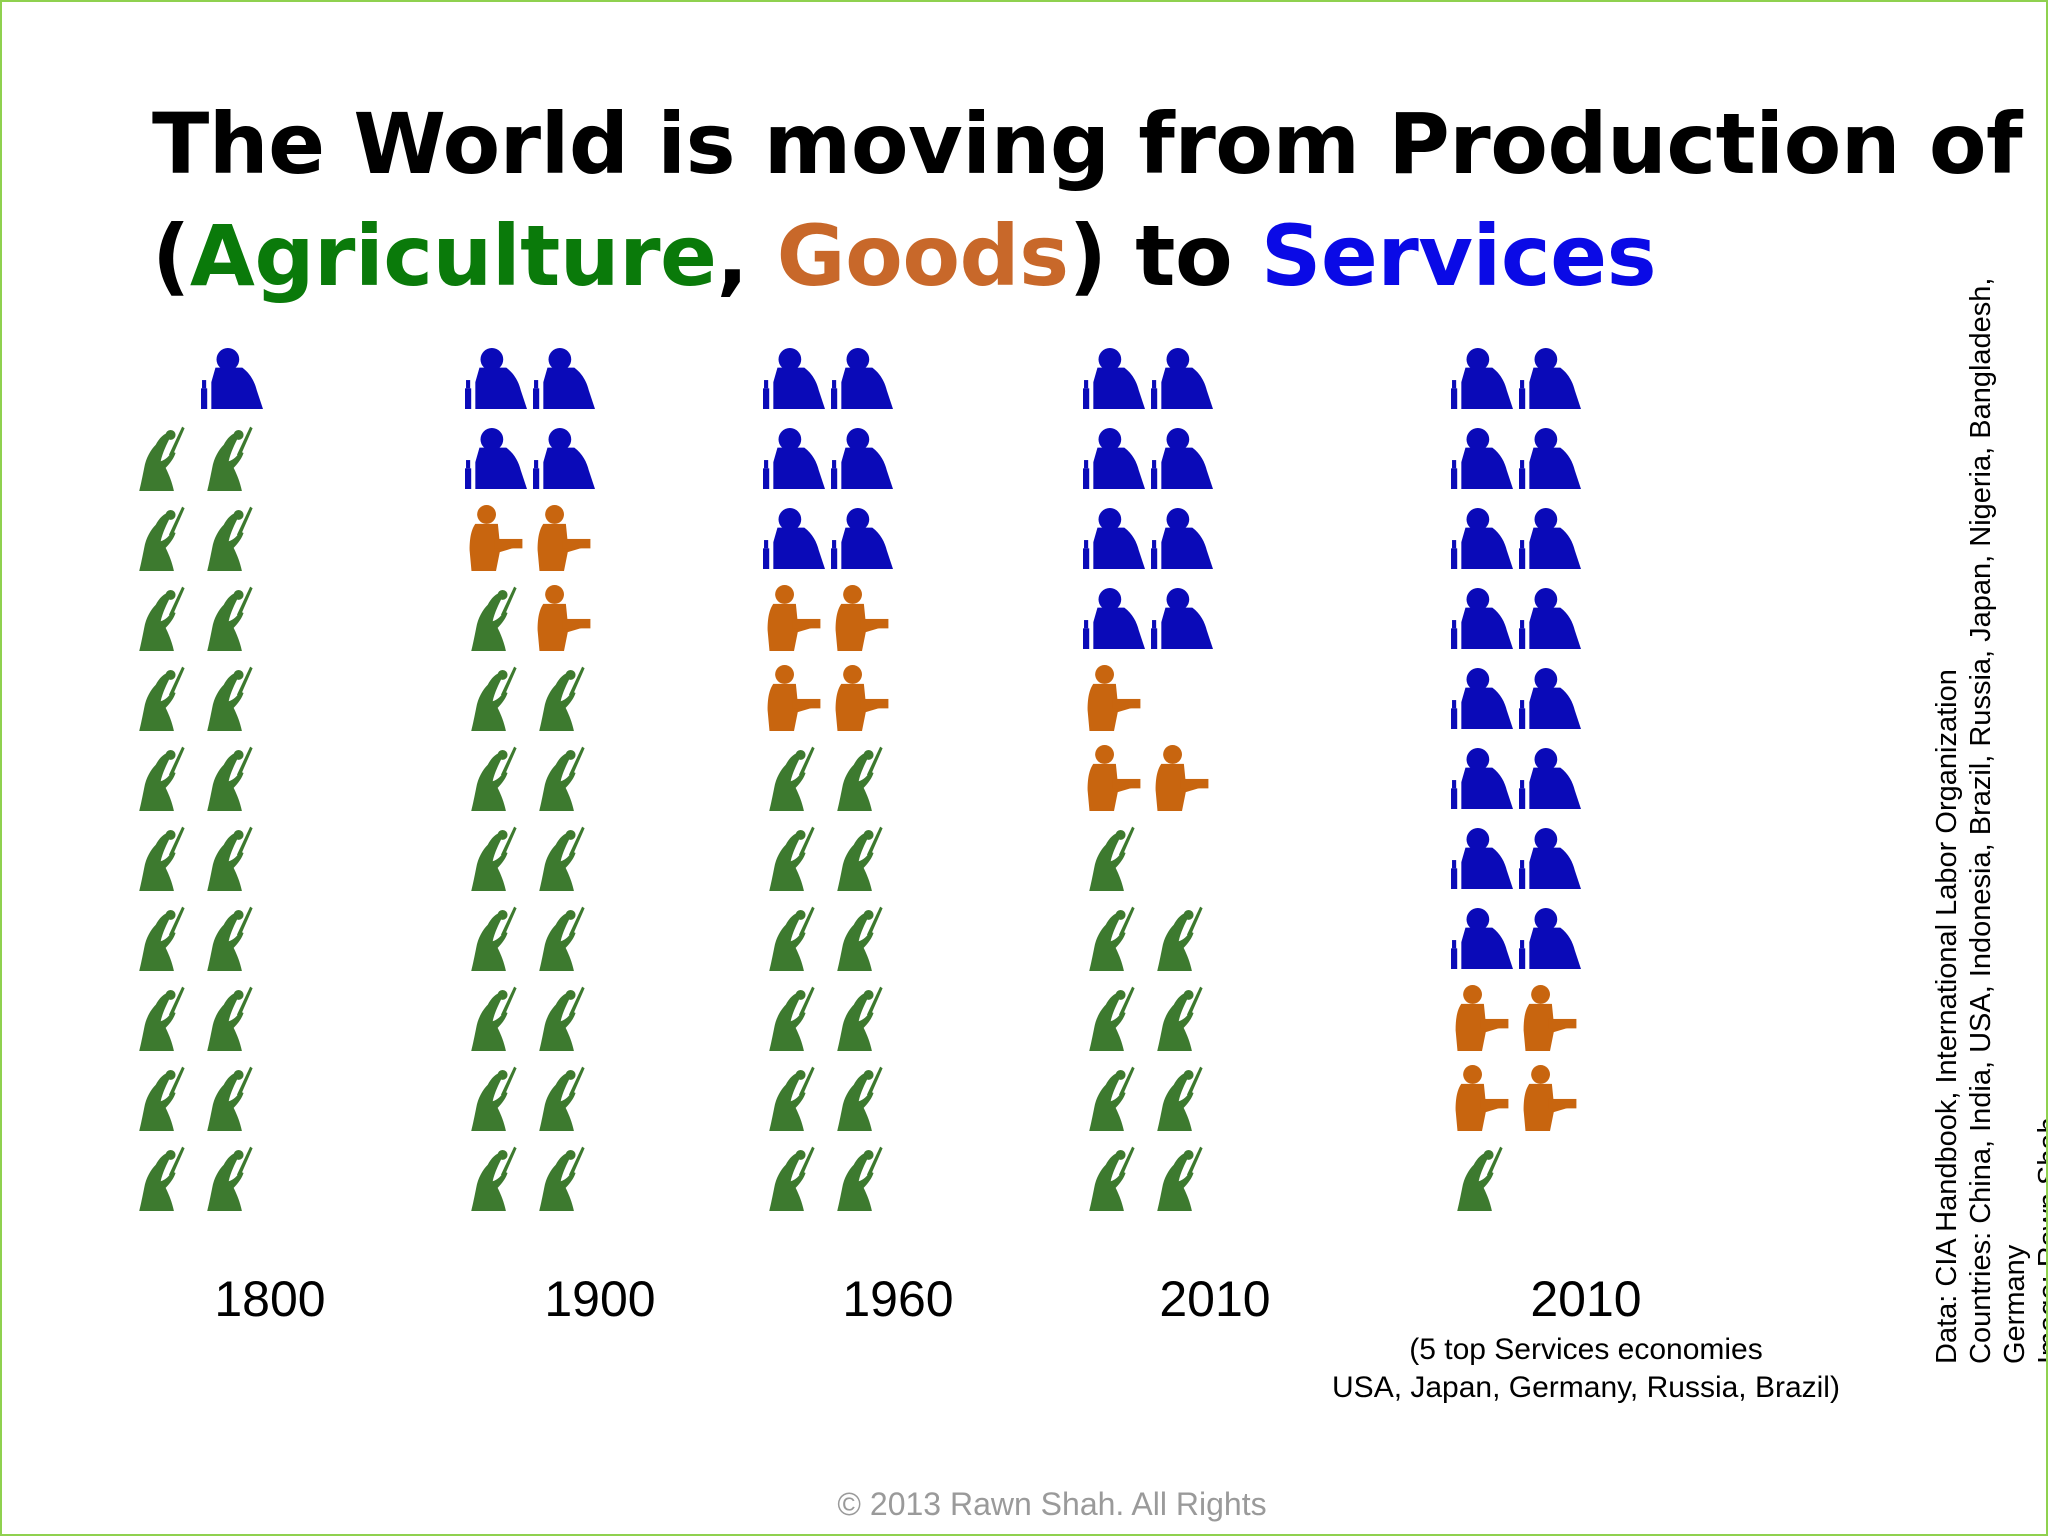 Image resolution: width=2048 pixels, height=1536 pixels. I want to click on note-line-1: (5 top Services economies, so click(1586, 1349).